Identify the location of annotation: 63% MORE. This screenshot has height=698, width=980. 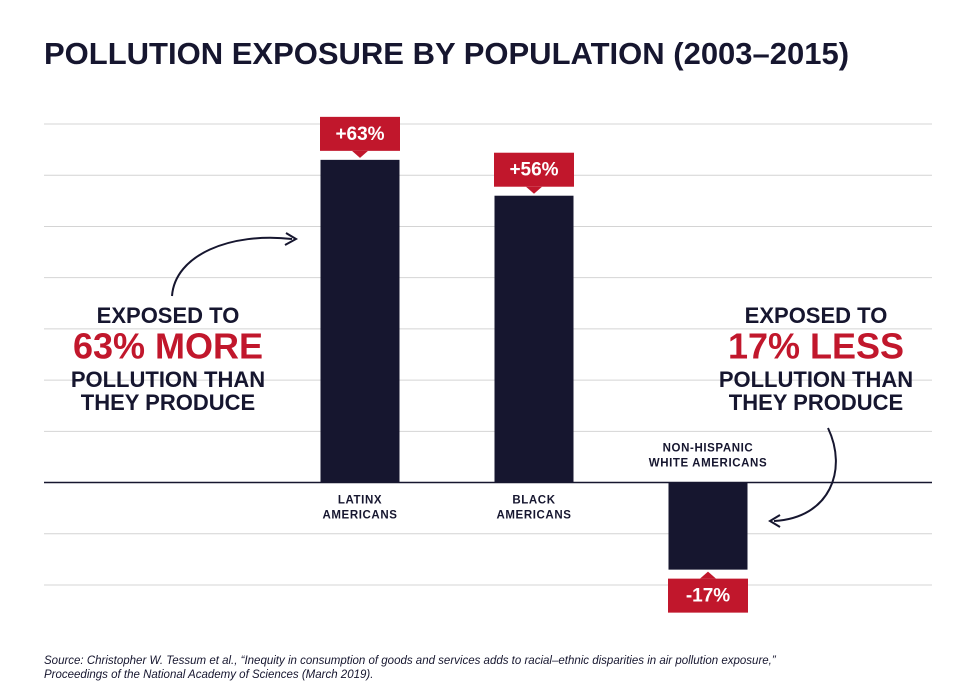
(168, 346).